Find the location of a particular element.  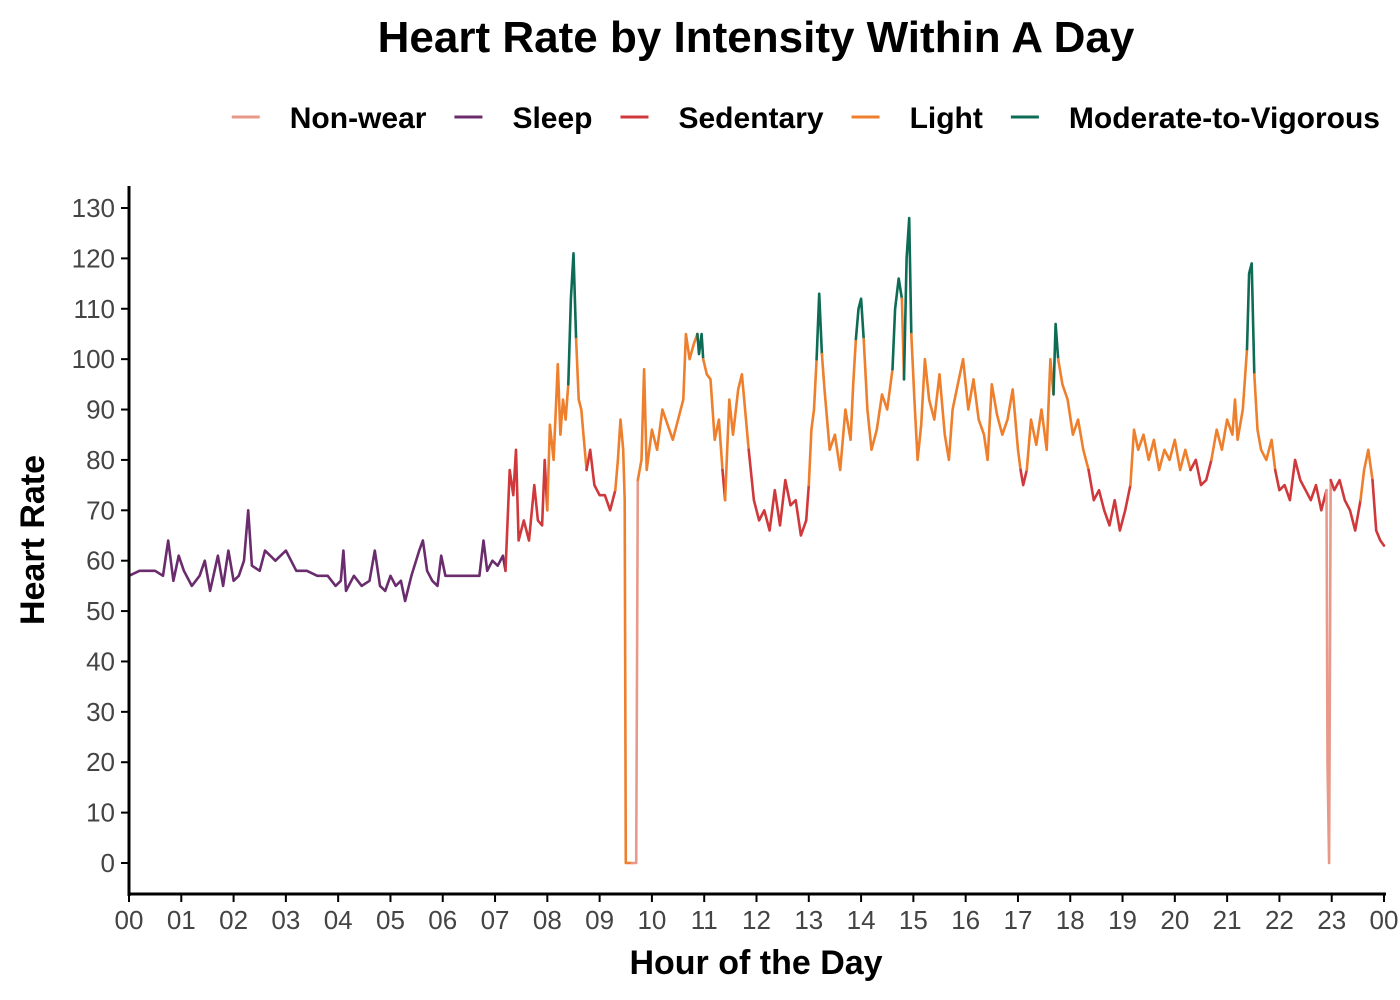

y-tick-label: 130 is located at coordinates (93, 208).